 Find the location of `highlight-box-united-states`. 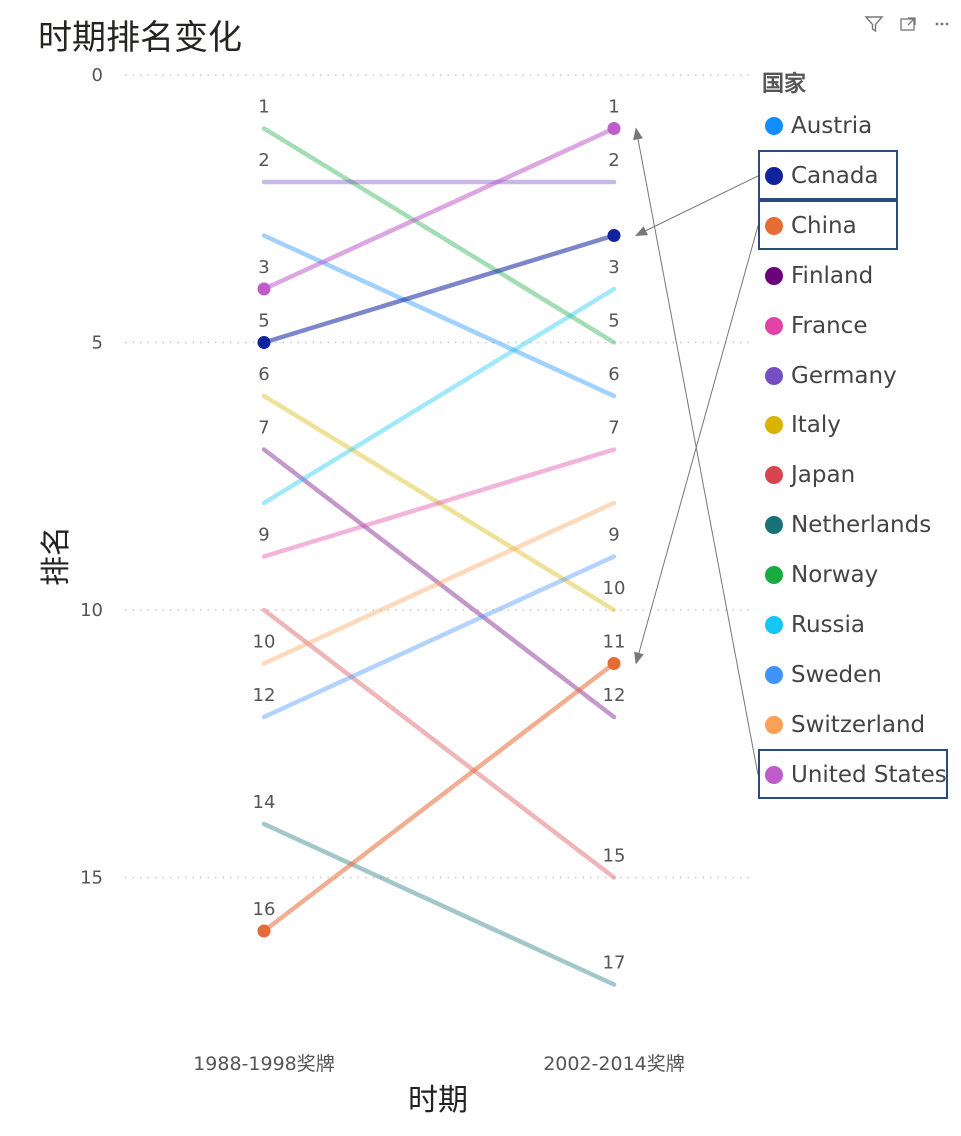

highlight-box-united-states is located at coordinates (853, 773).